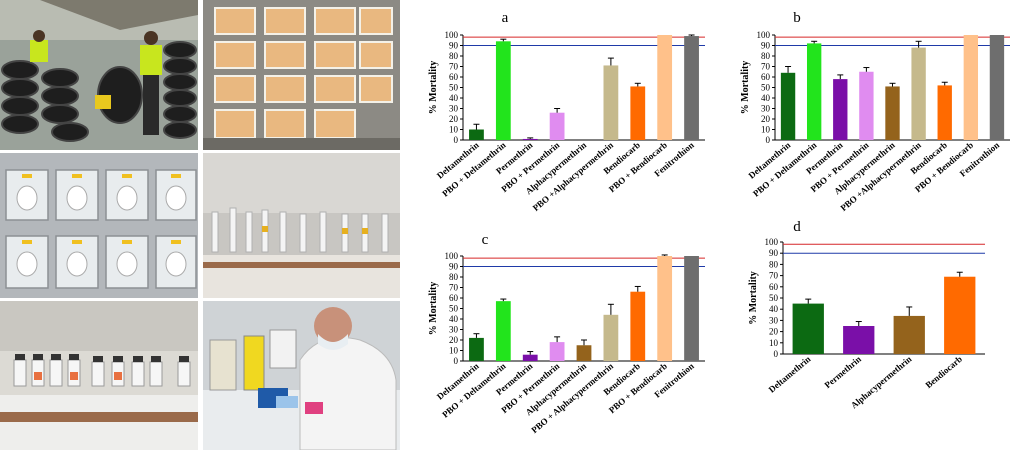  Describe the element at coordinates (505, 18) in the screenshot. I see `panel-letter: a` at that location.